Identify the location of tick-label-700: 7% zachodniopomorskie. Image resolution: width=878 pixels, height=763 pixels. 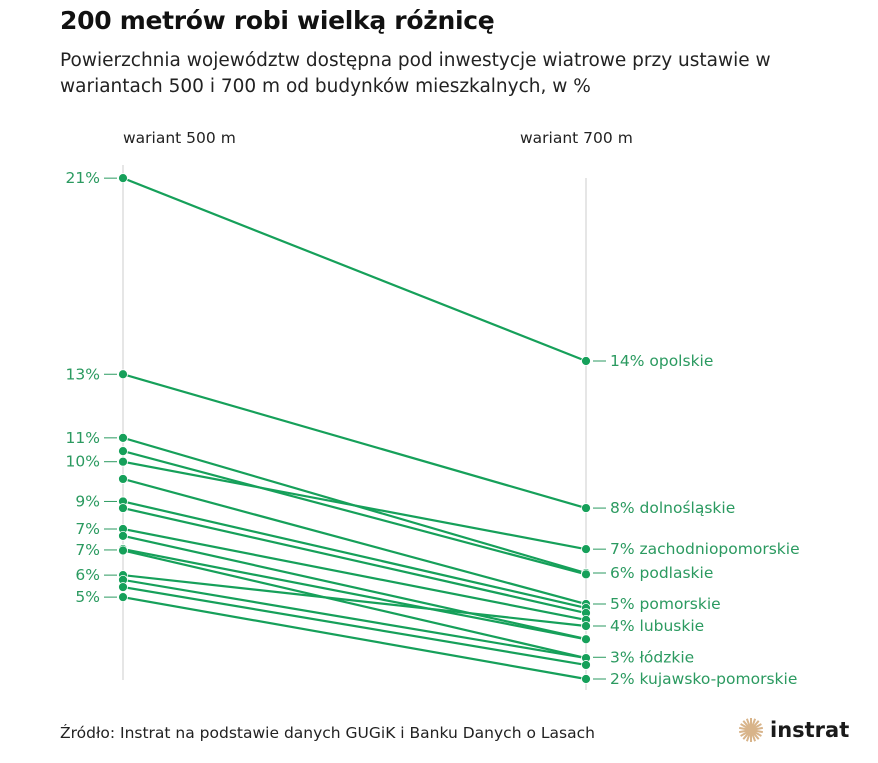
(705, 549).